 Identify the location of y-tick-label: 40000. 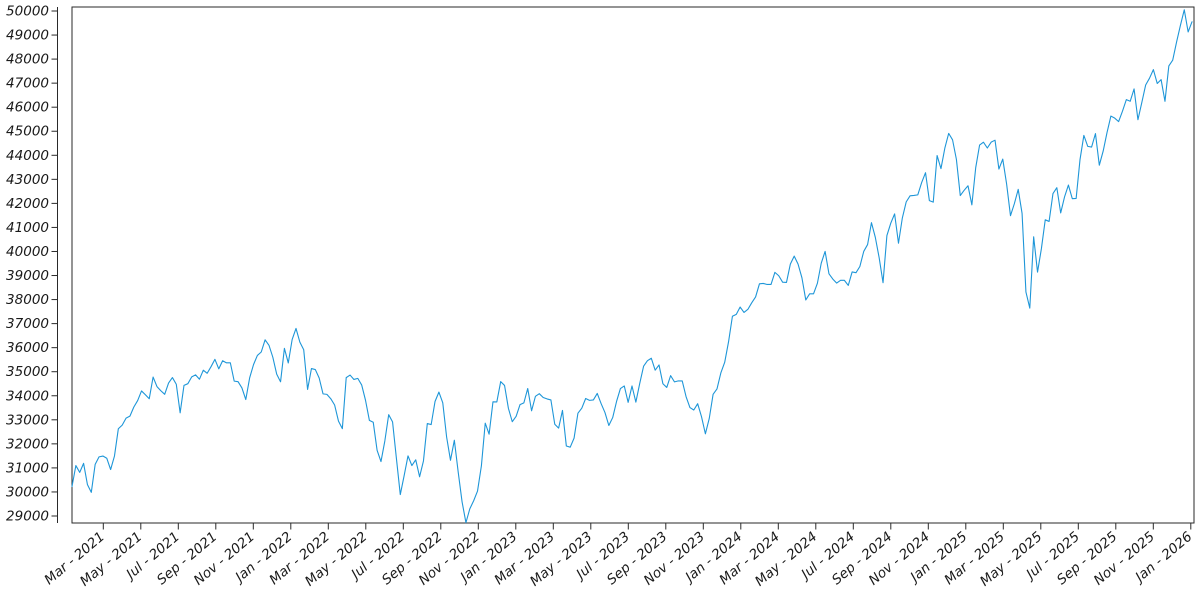
(27, 252).